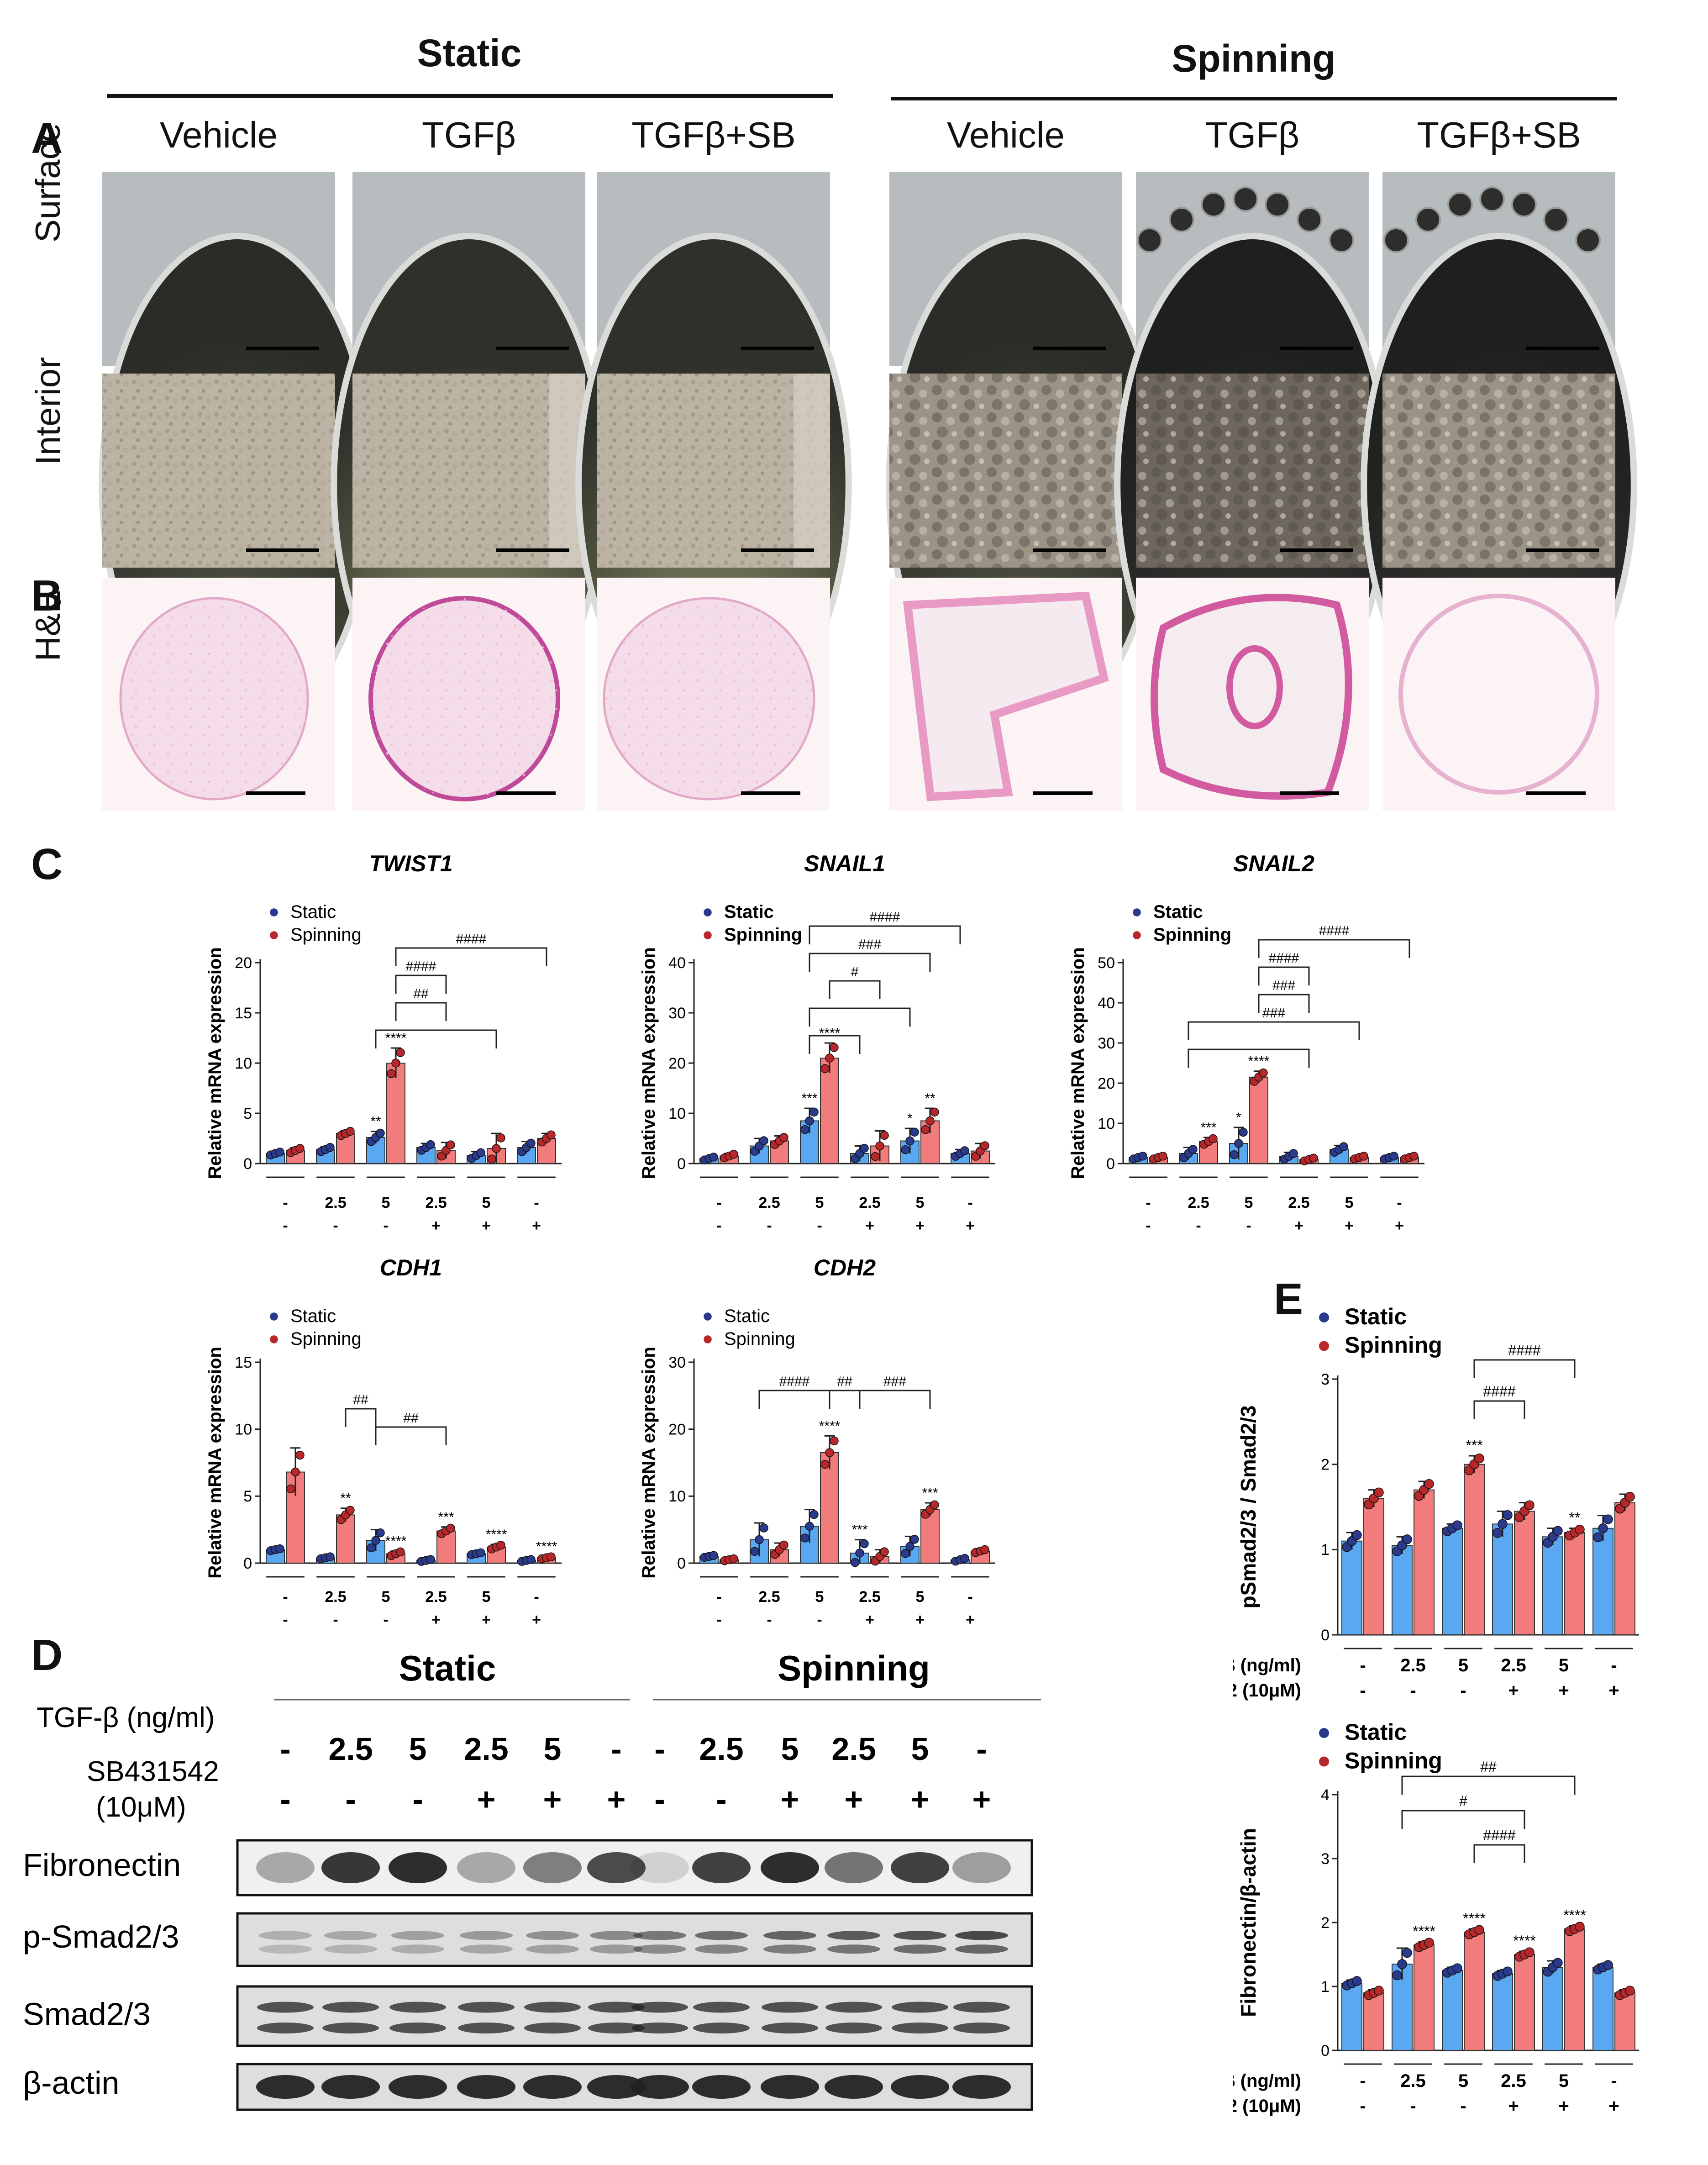  I want to click on y-tick-label: 4, so click(1325, 1795).